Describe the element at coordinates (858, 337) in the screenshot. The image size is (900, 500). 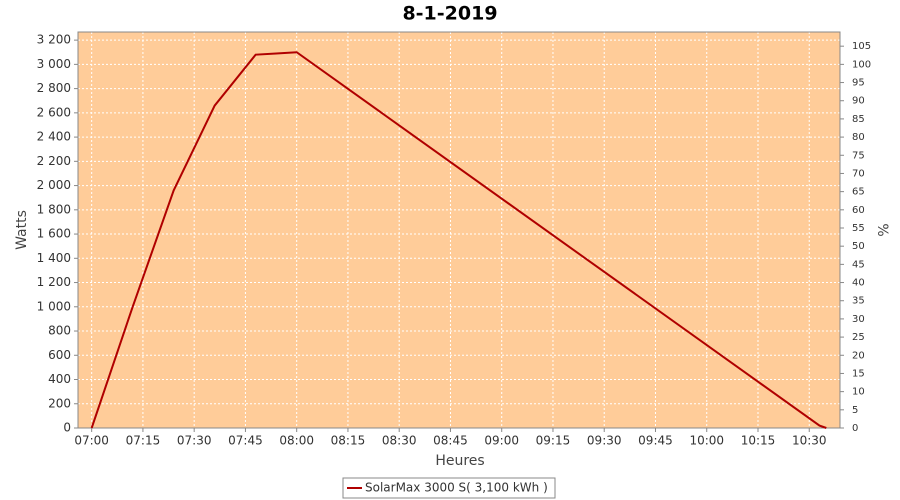
I see `y2-tick-label: 25` at that location.